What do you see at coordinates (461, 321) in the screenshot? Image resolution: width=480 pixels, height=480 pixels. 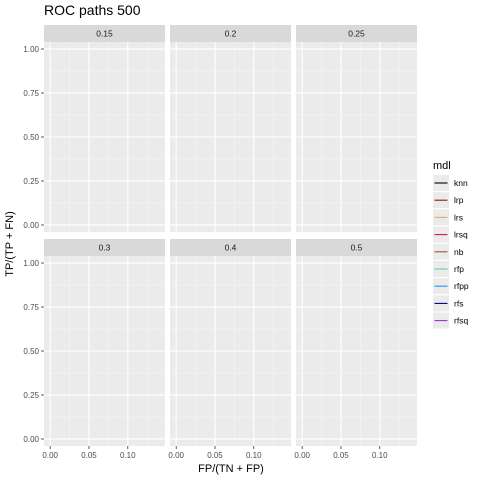 I see `legend-label: rfsq` at bounding box center [461, 321].